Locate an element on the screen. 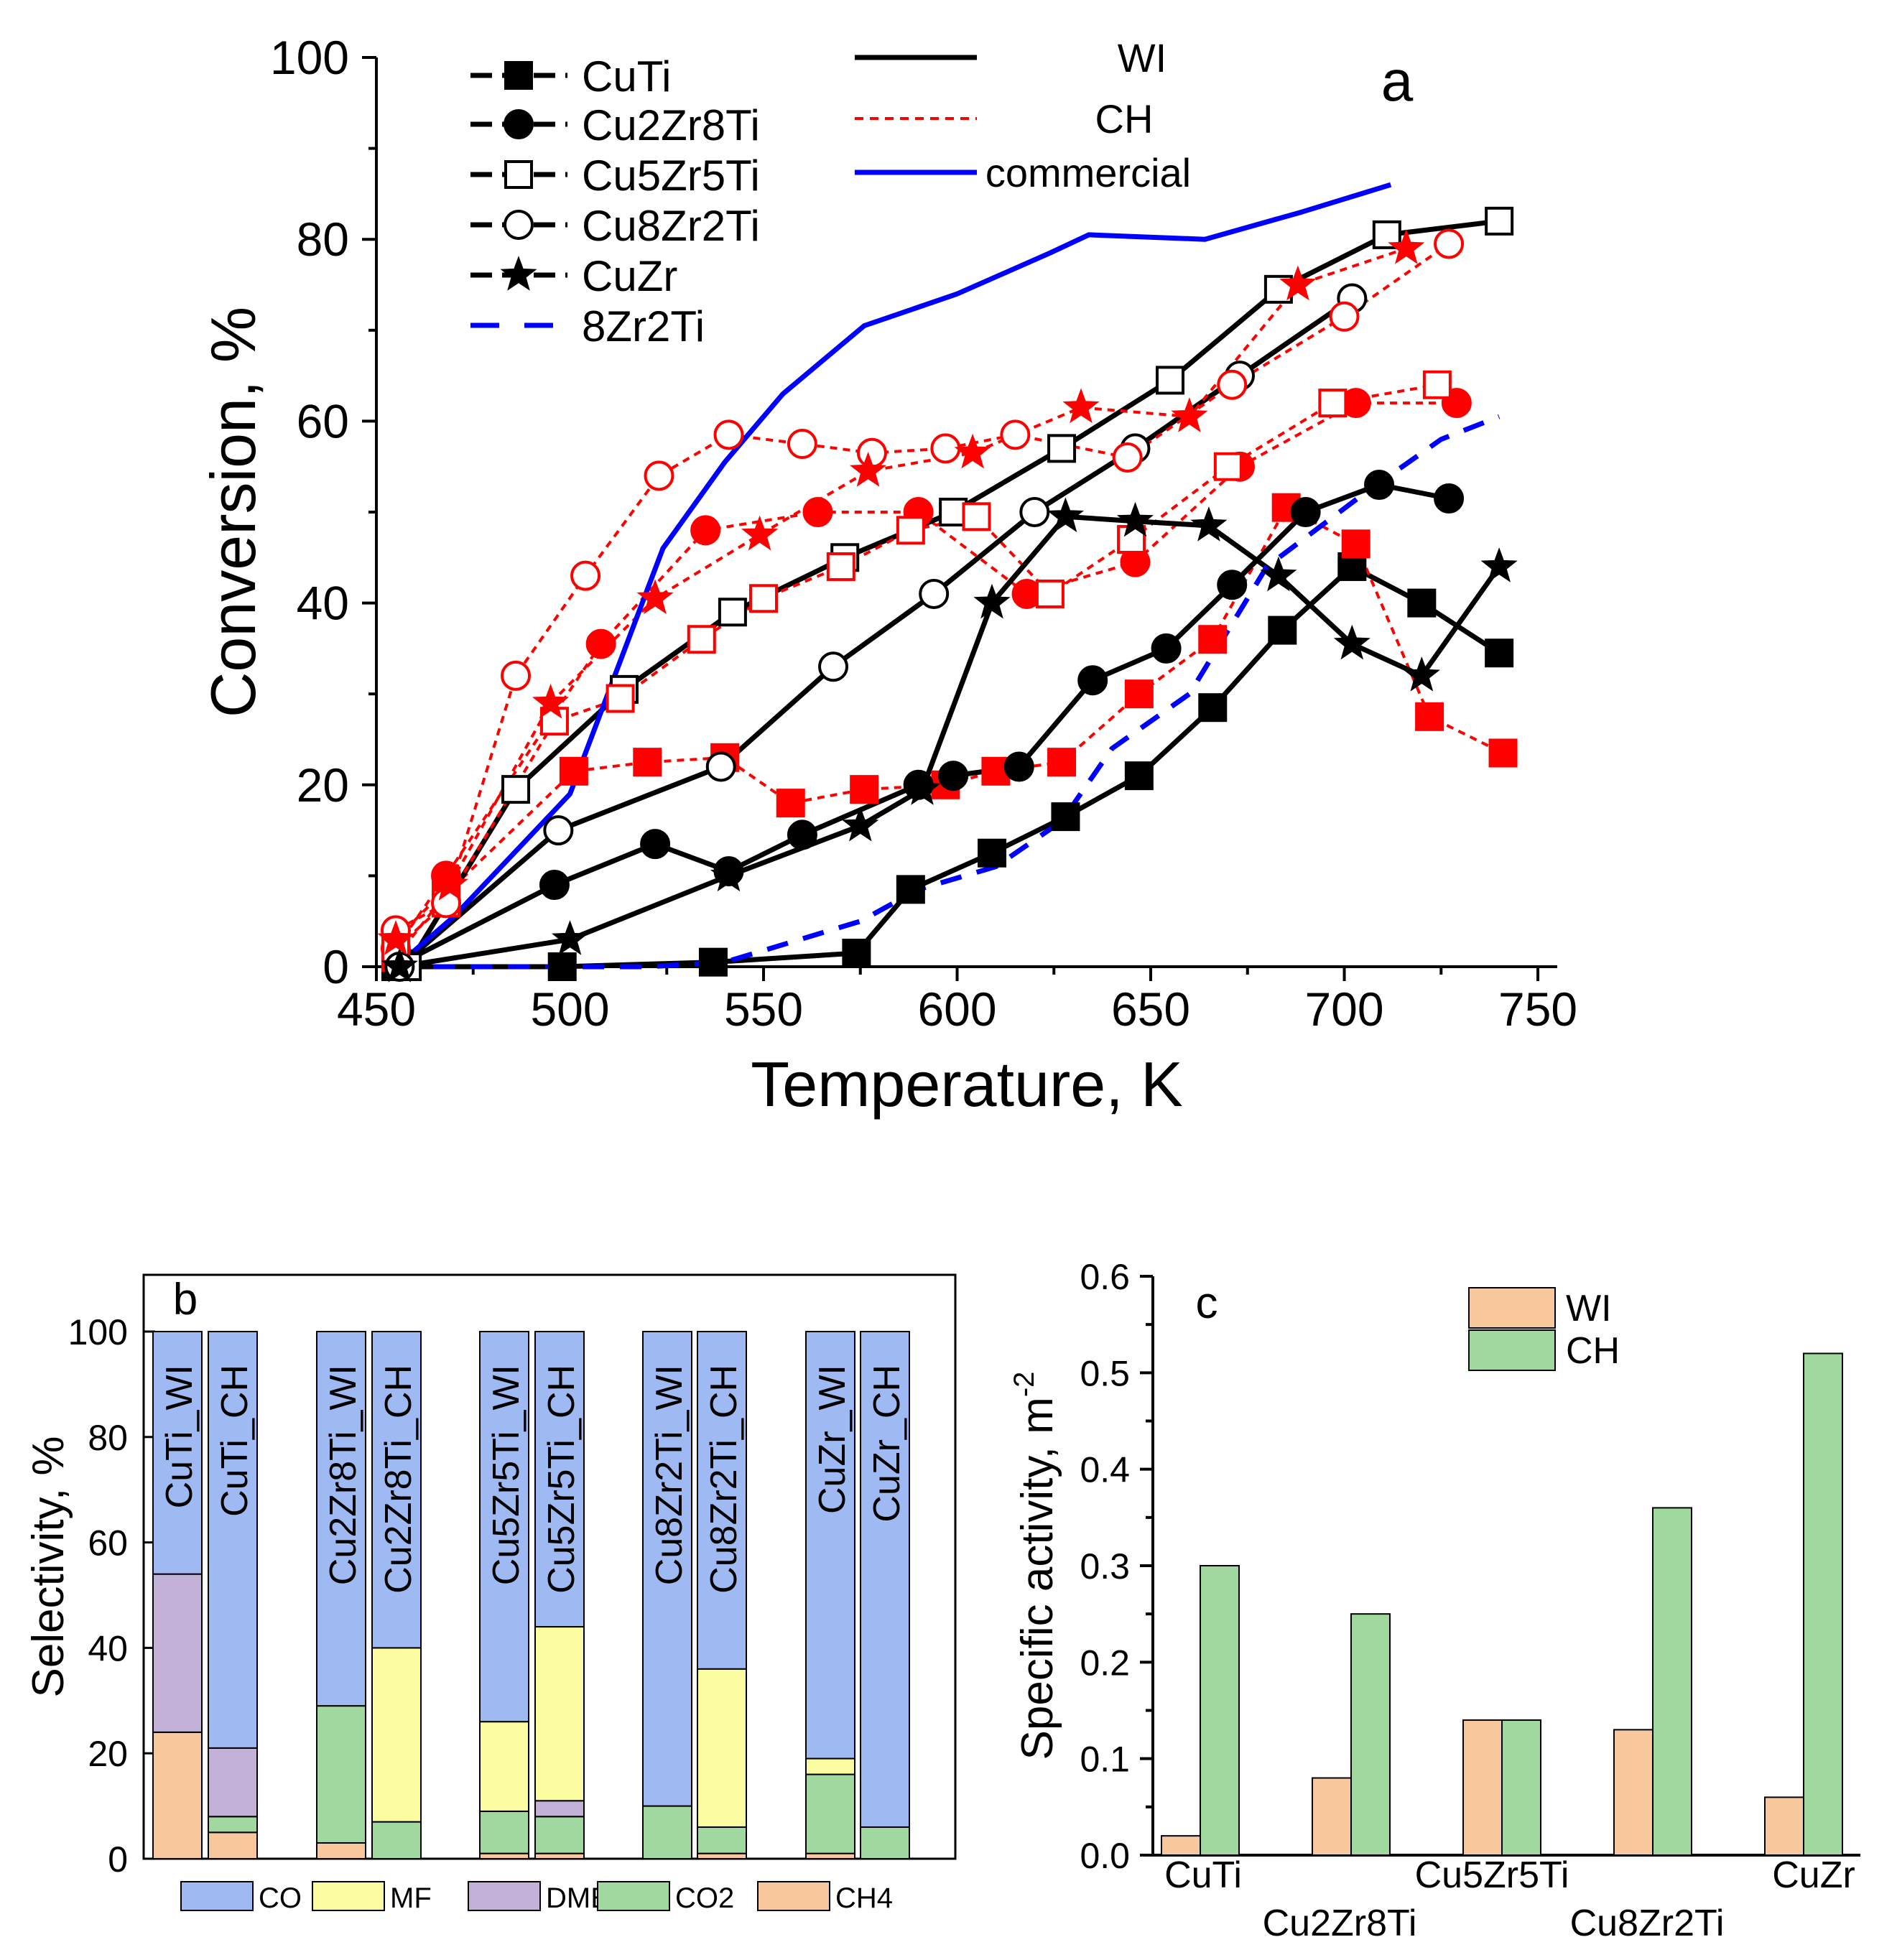 This screenshot has height=1960, width=1897. x-tick-label: 600 is located at coordinates (956, 1009).